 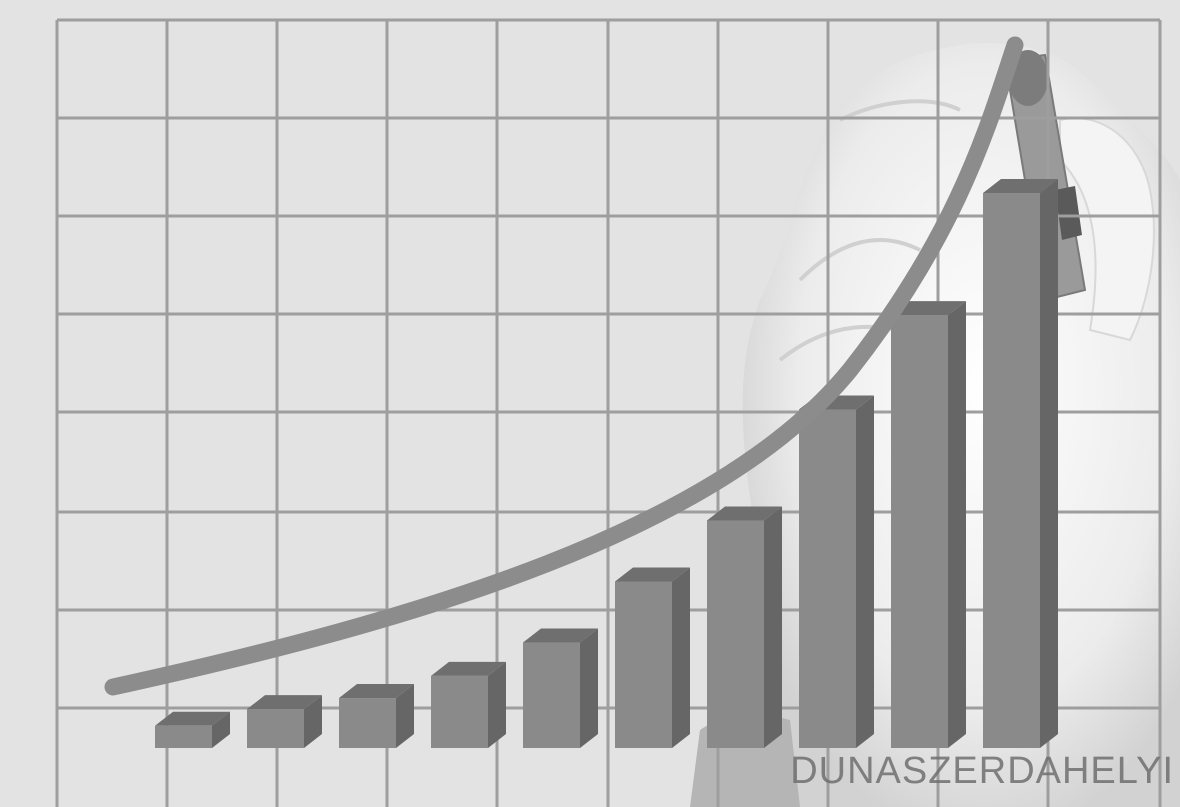 What do you see at coordinates (1045, 176) in the screenshot?
I see `marker-pen` at bounding box center [1045, 176].